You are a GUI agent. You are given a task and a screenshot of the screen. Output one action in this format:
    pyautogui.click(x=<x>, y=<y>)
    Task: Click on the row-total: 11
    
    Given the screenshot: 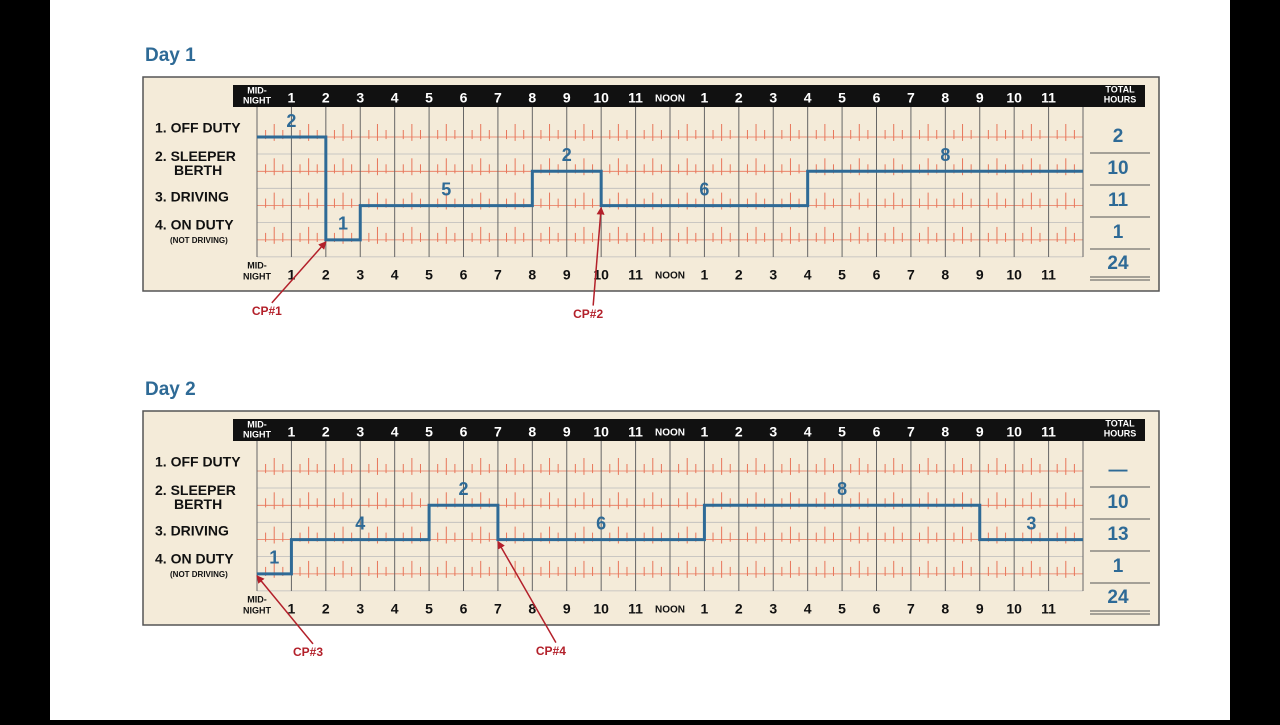 What is the action you would take?
    pyautogui.click(x=1118, y=200)
    